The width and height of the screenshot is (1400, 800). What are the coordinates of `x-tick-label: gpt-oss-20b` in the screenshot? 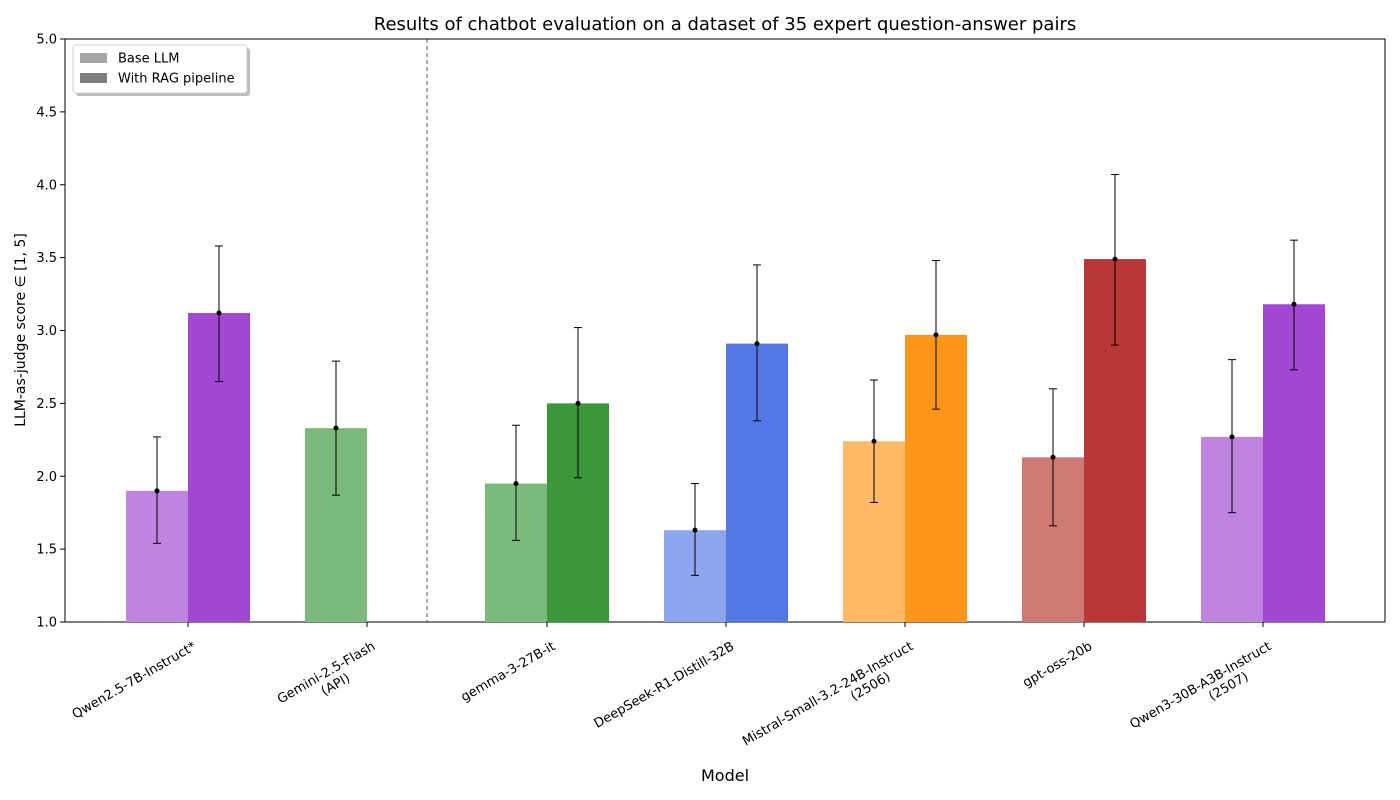 It's located at (1057, 665).